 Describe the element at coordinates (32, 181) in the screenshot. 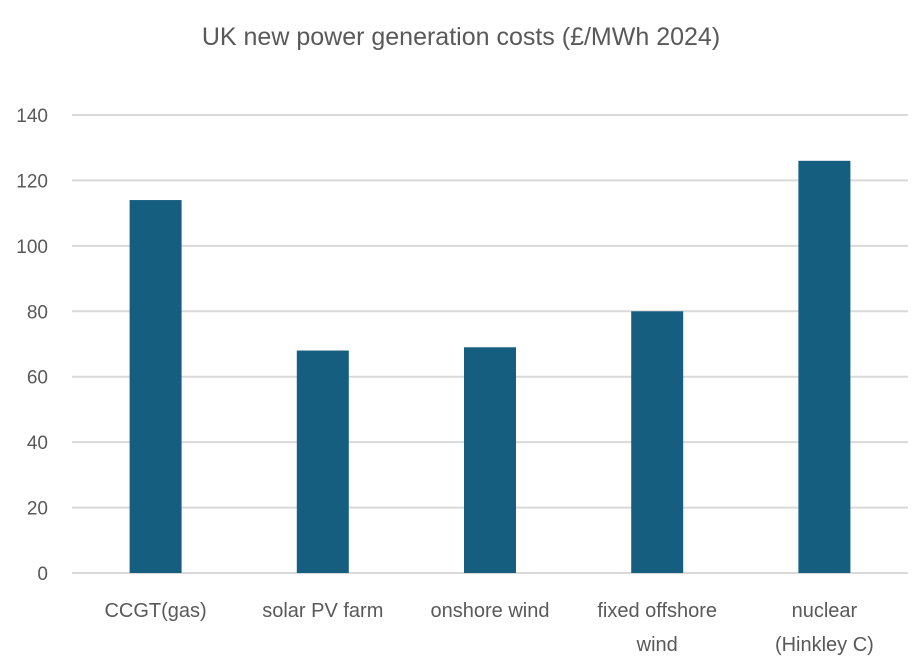

I see `y-tick-label: 120` at that location.